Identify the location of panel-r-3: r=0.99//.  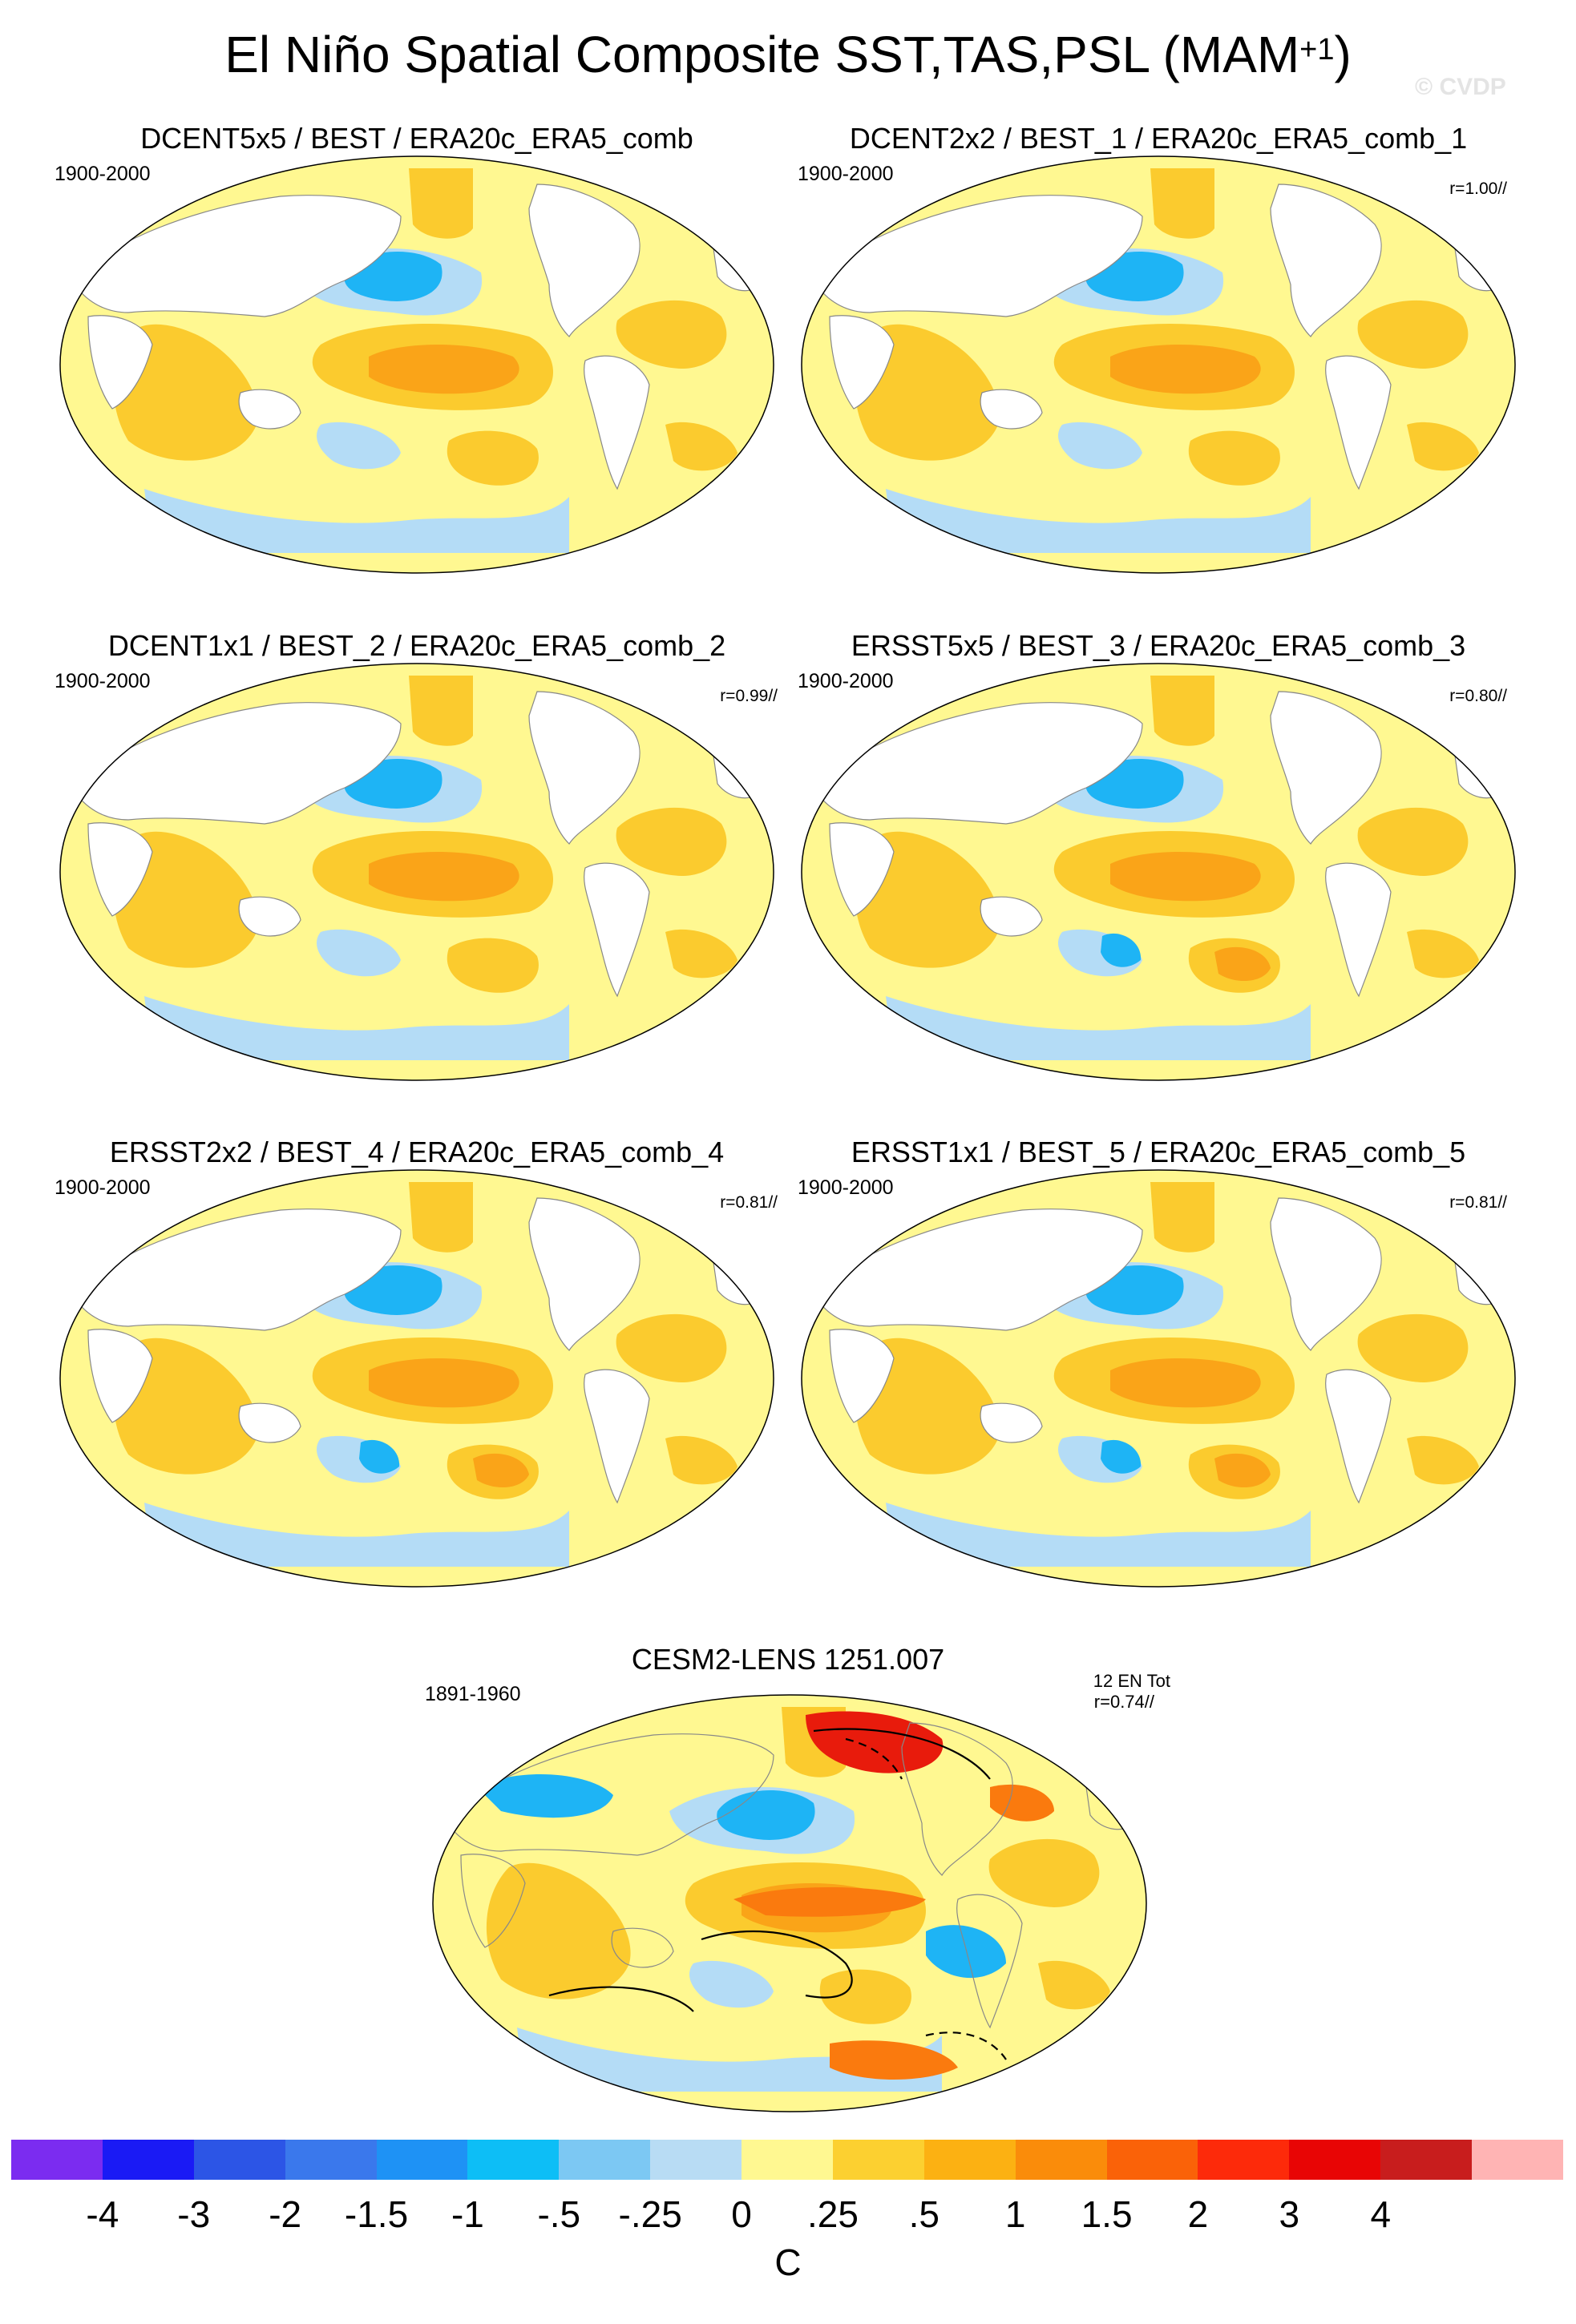
(749, 696).